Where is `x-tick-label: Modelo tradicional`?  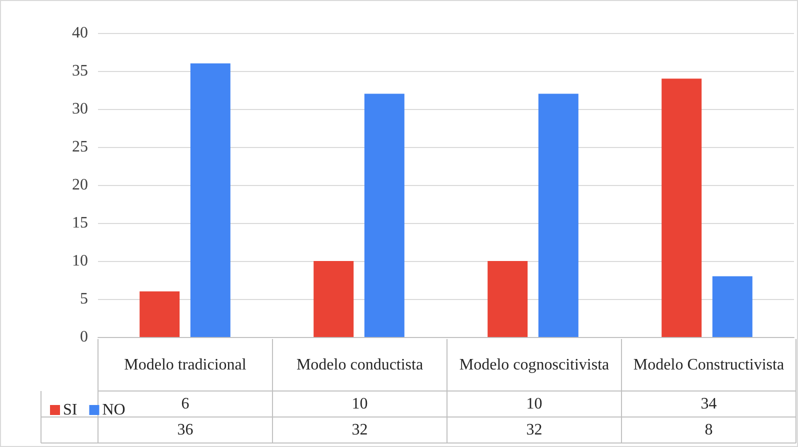
x-tick-label: Modelo tradicional is located at coordinates (185, 365).